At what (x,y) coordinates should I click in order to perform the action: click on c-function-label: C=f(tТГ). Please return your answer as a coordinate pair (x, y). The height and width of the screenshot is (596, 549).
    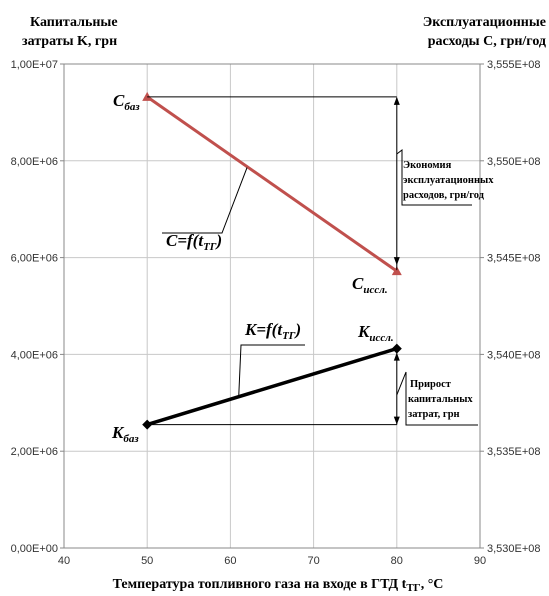
    Looking at the image, I should click on (194, 242).